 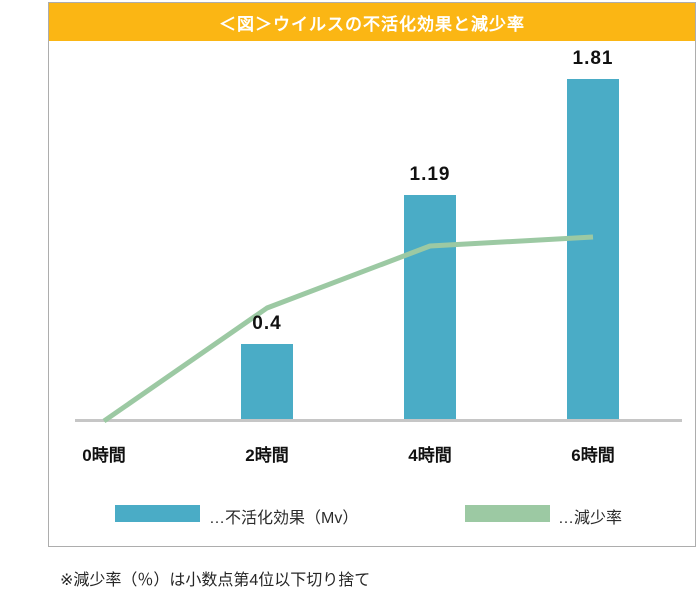 I want to click on footnote: ※減少率（％）は小数点第4位以下切り捨て, so click(x=215, y=580).